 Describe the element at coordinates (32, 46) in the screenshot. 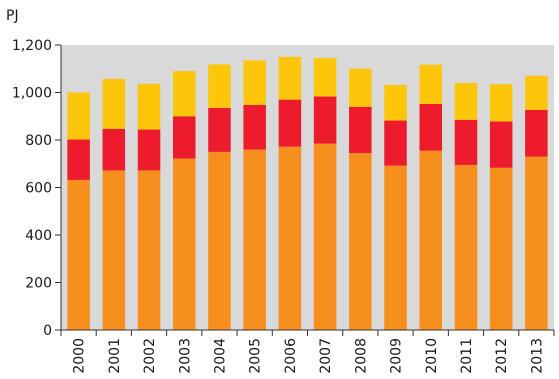

I see `y-tick-label: 1,200` at that location.